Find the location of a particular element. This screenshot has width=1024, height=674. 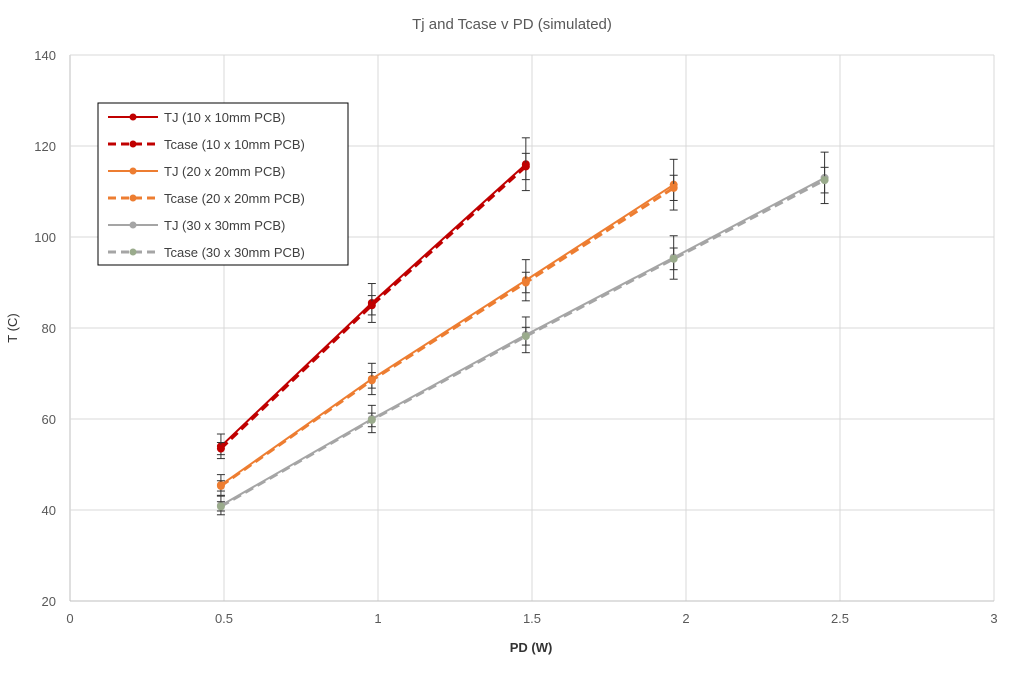

legend-label: Tcase (20 x 20mm PCB) is located at coordinates (234, 198).